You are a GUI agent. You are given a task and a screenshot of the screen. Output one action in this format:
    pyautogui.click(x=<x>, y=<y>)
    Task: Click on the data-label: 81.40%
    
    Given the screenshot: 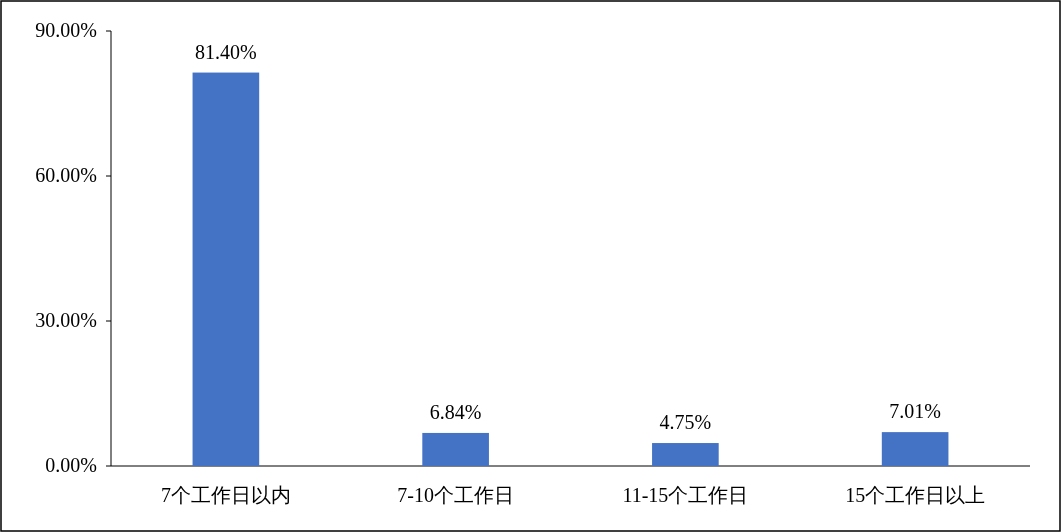 What is the action you would take?
    pyautogui.click(x=226, y=51)
    